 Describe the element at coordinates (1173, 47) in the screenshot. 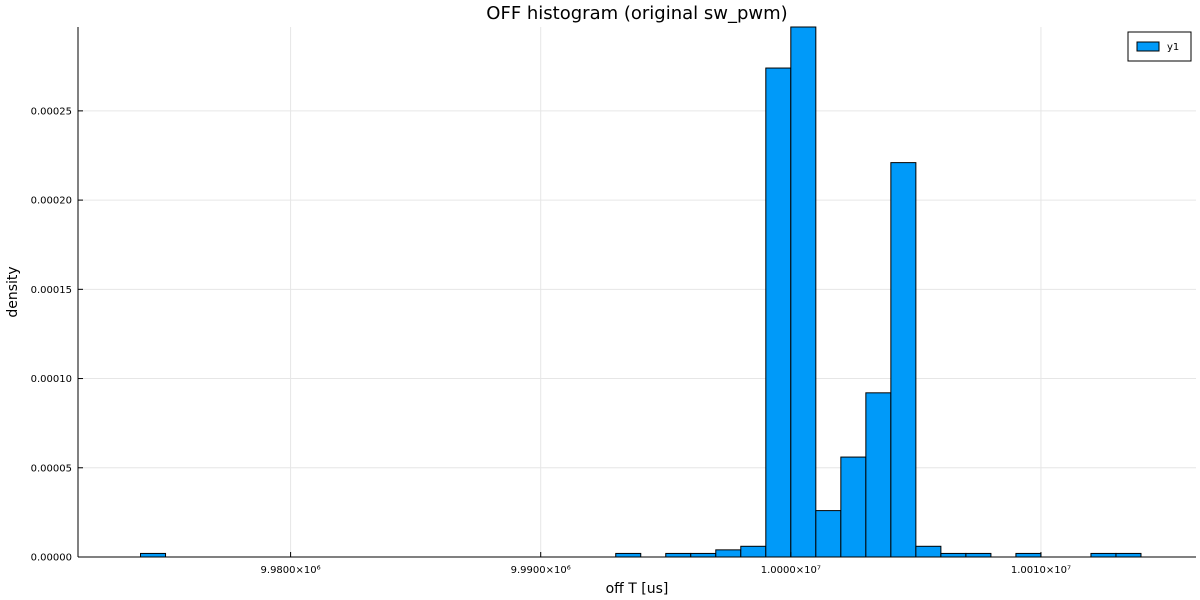

I see `legend-label-y1: y1` at that location.